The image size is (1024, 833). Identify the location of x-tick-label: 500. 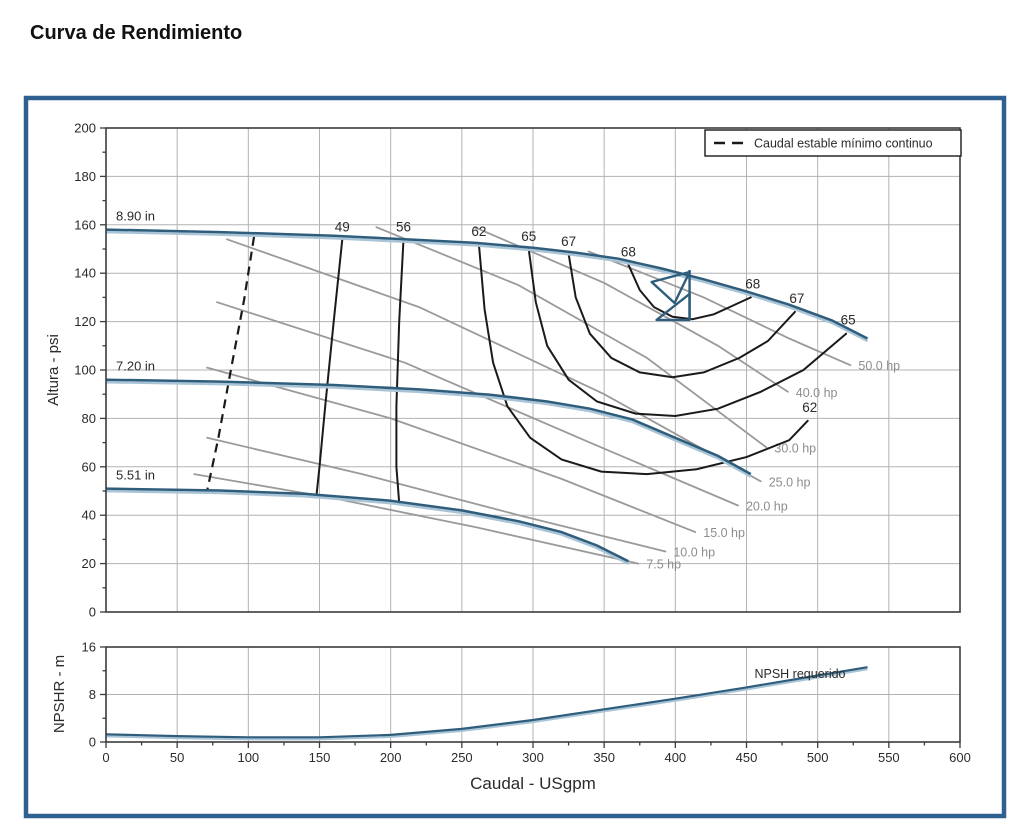
(818, 757).